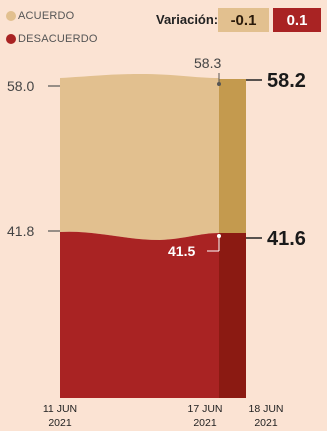 The image size is (327, 431). I want to click on variation-desacuerdo-value: 0.1, so click(297, 20).